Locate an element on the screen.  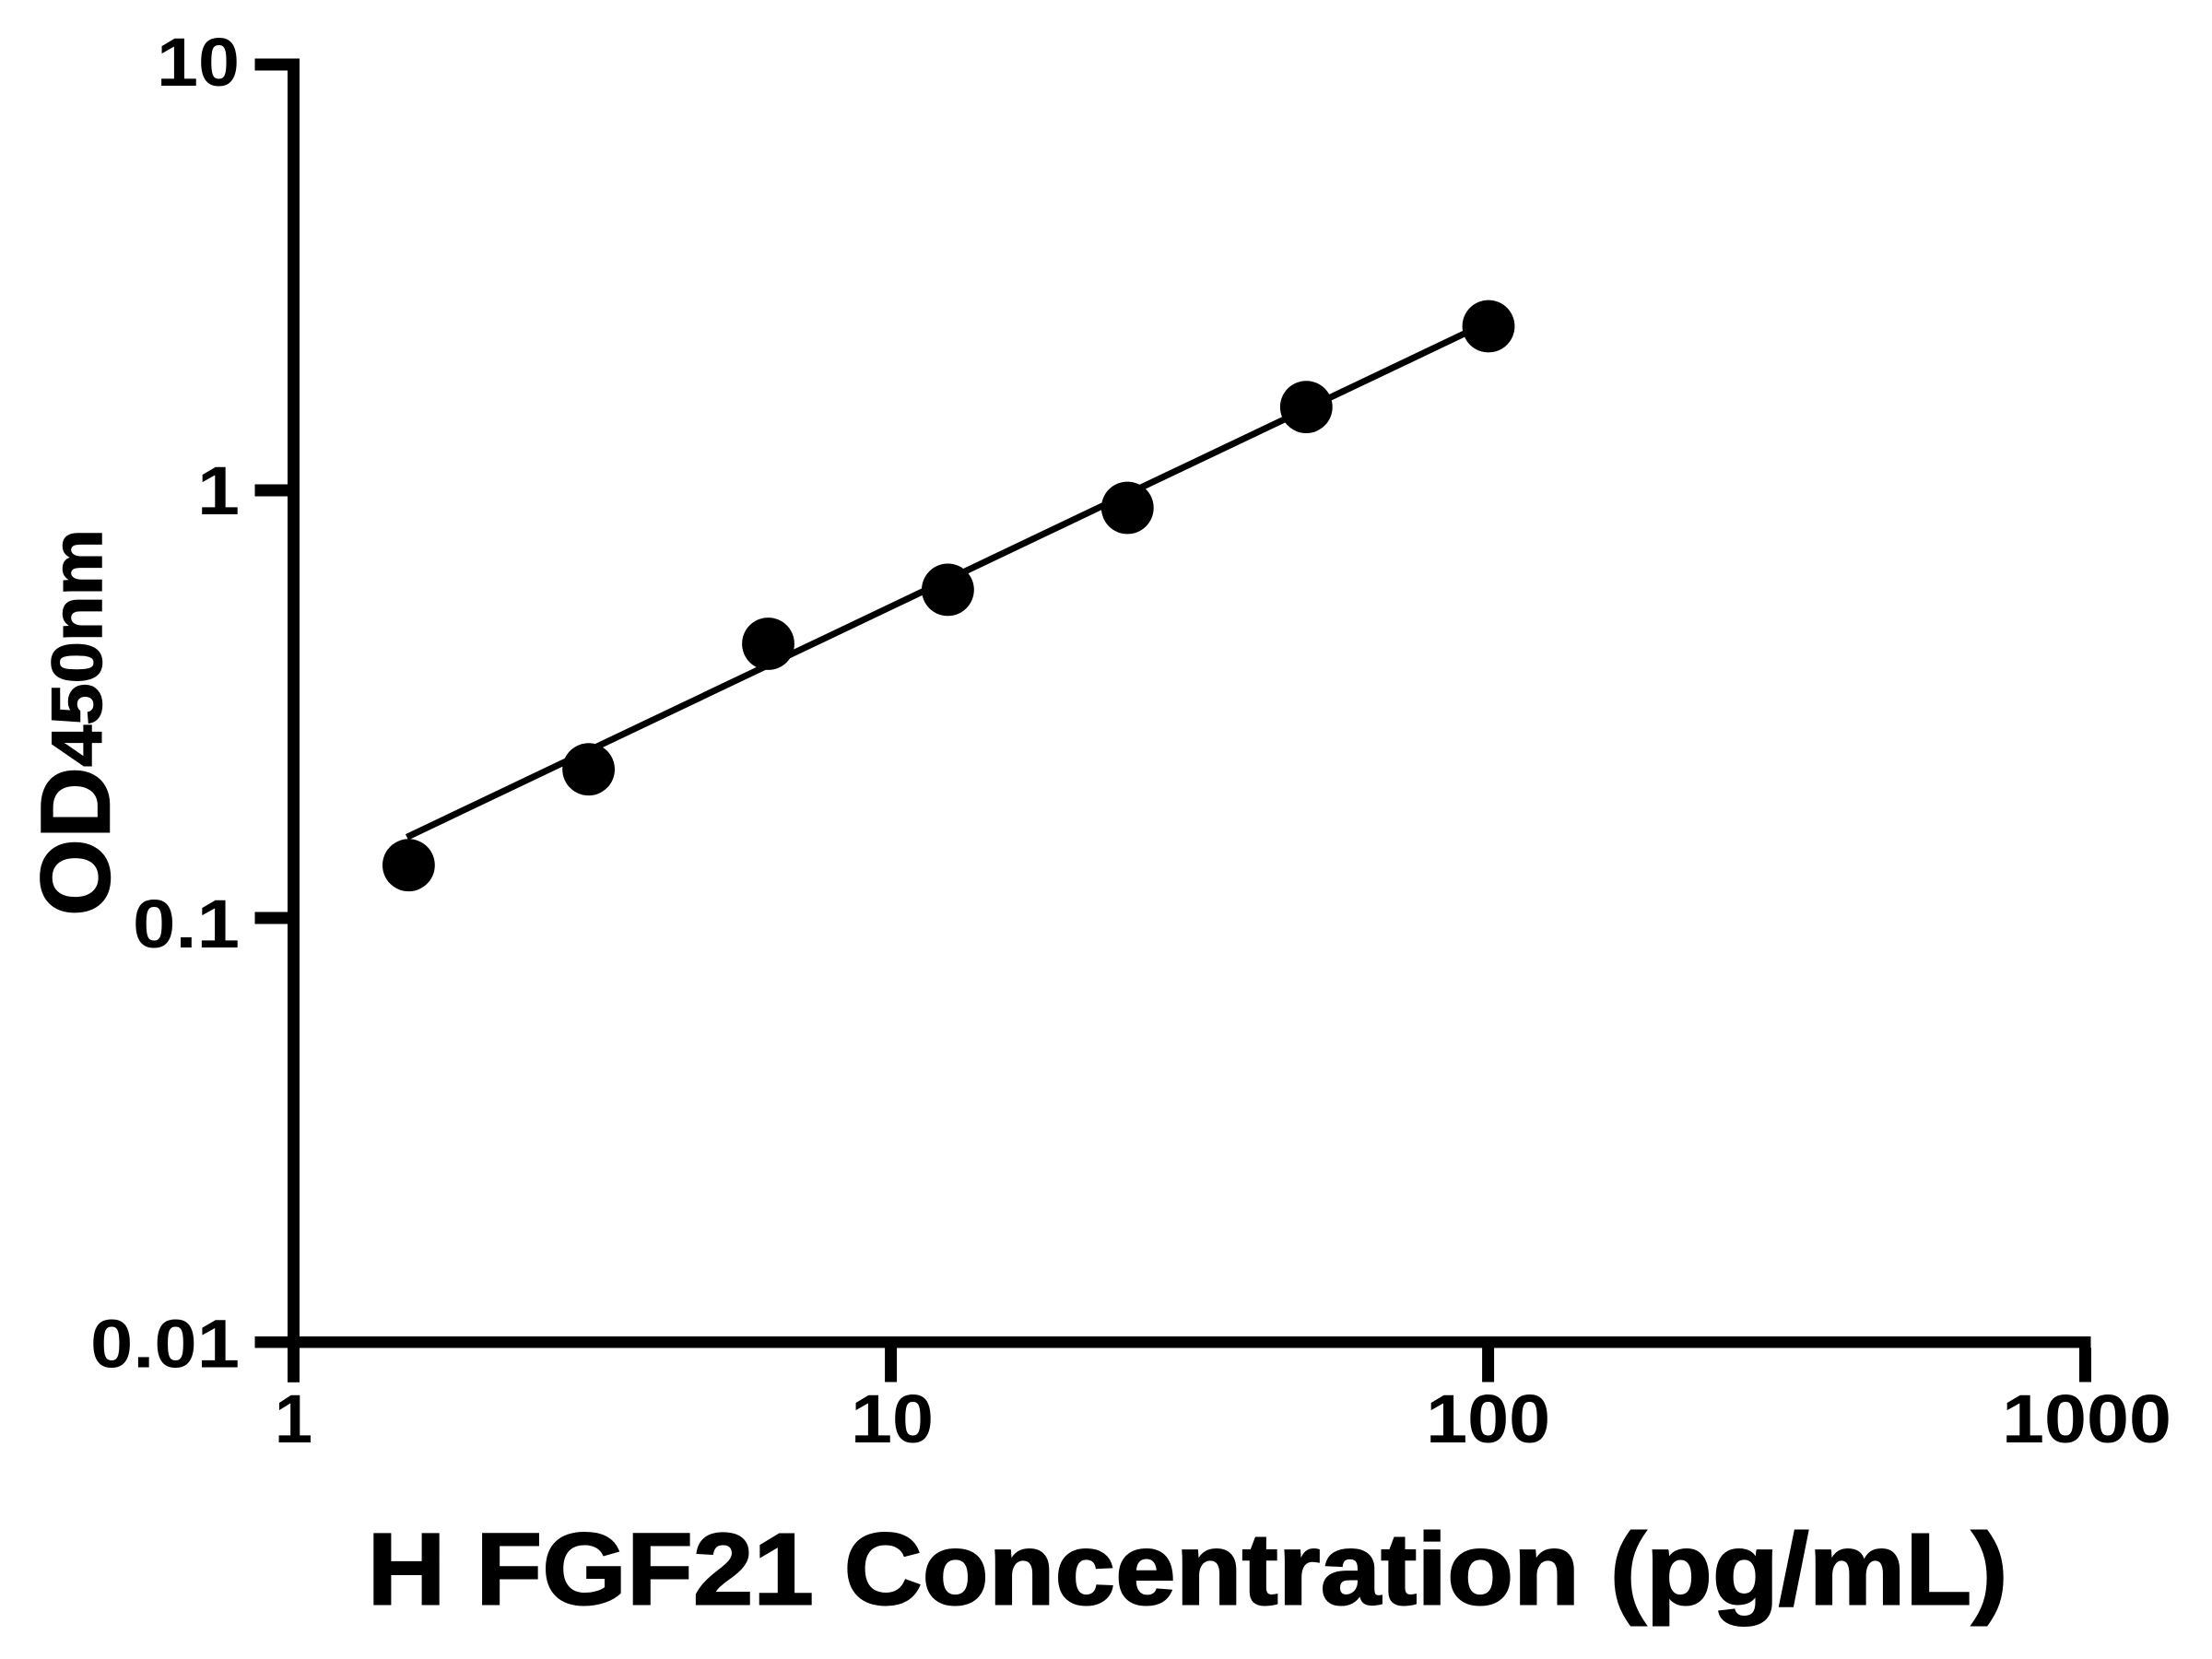
svg-text: 1000 is located at coordinates (2086, 1419).